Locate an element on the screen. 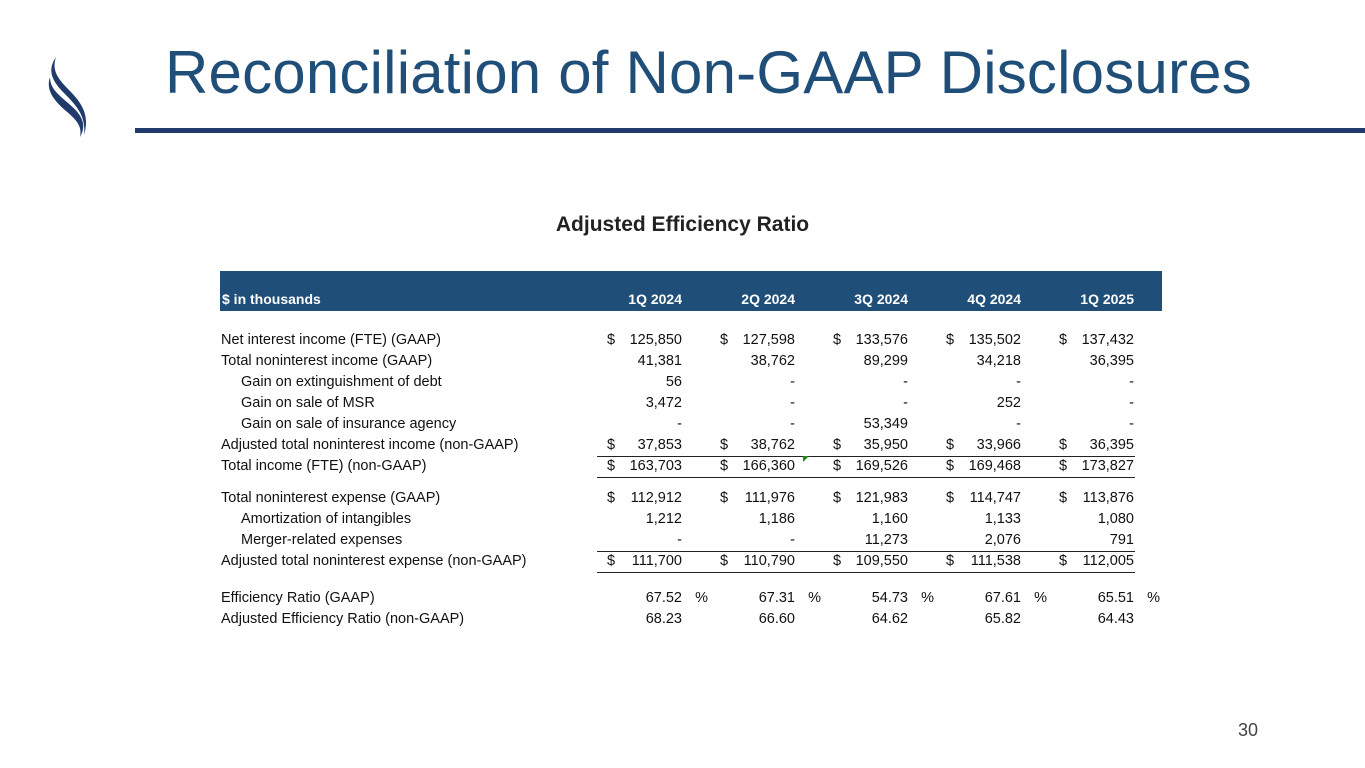 The width and height of the screenshot is (1365, 768). cell-value: 68.23 is located at coordinates (663, 619).